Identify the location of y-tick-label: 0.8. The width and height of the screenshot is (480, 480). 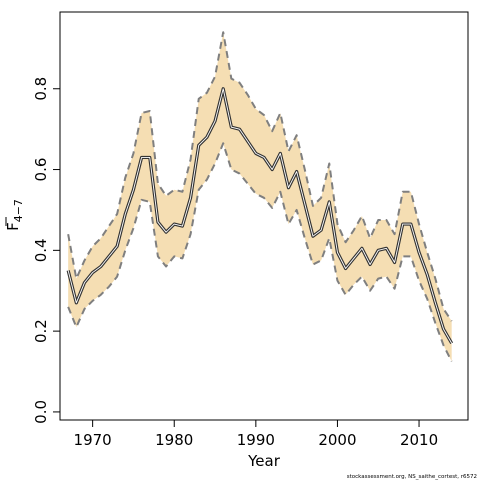
(41, 89).